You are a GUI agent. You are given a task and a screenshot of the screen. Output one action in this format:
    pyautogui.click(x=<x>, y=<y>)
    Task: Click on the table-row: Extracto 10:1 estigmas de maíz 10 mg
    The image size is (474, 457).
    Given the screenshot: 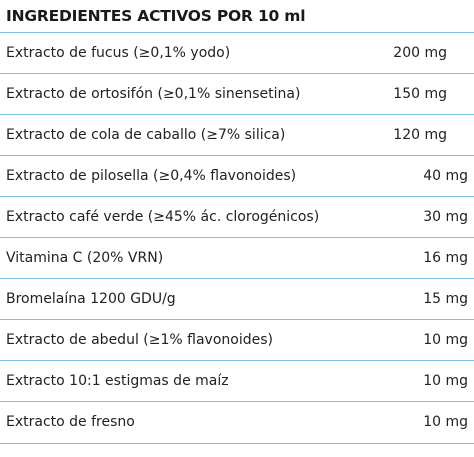 What is the action you would take?
    pyautogui.click(x=237, y=380)
    